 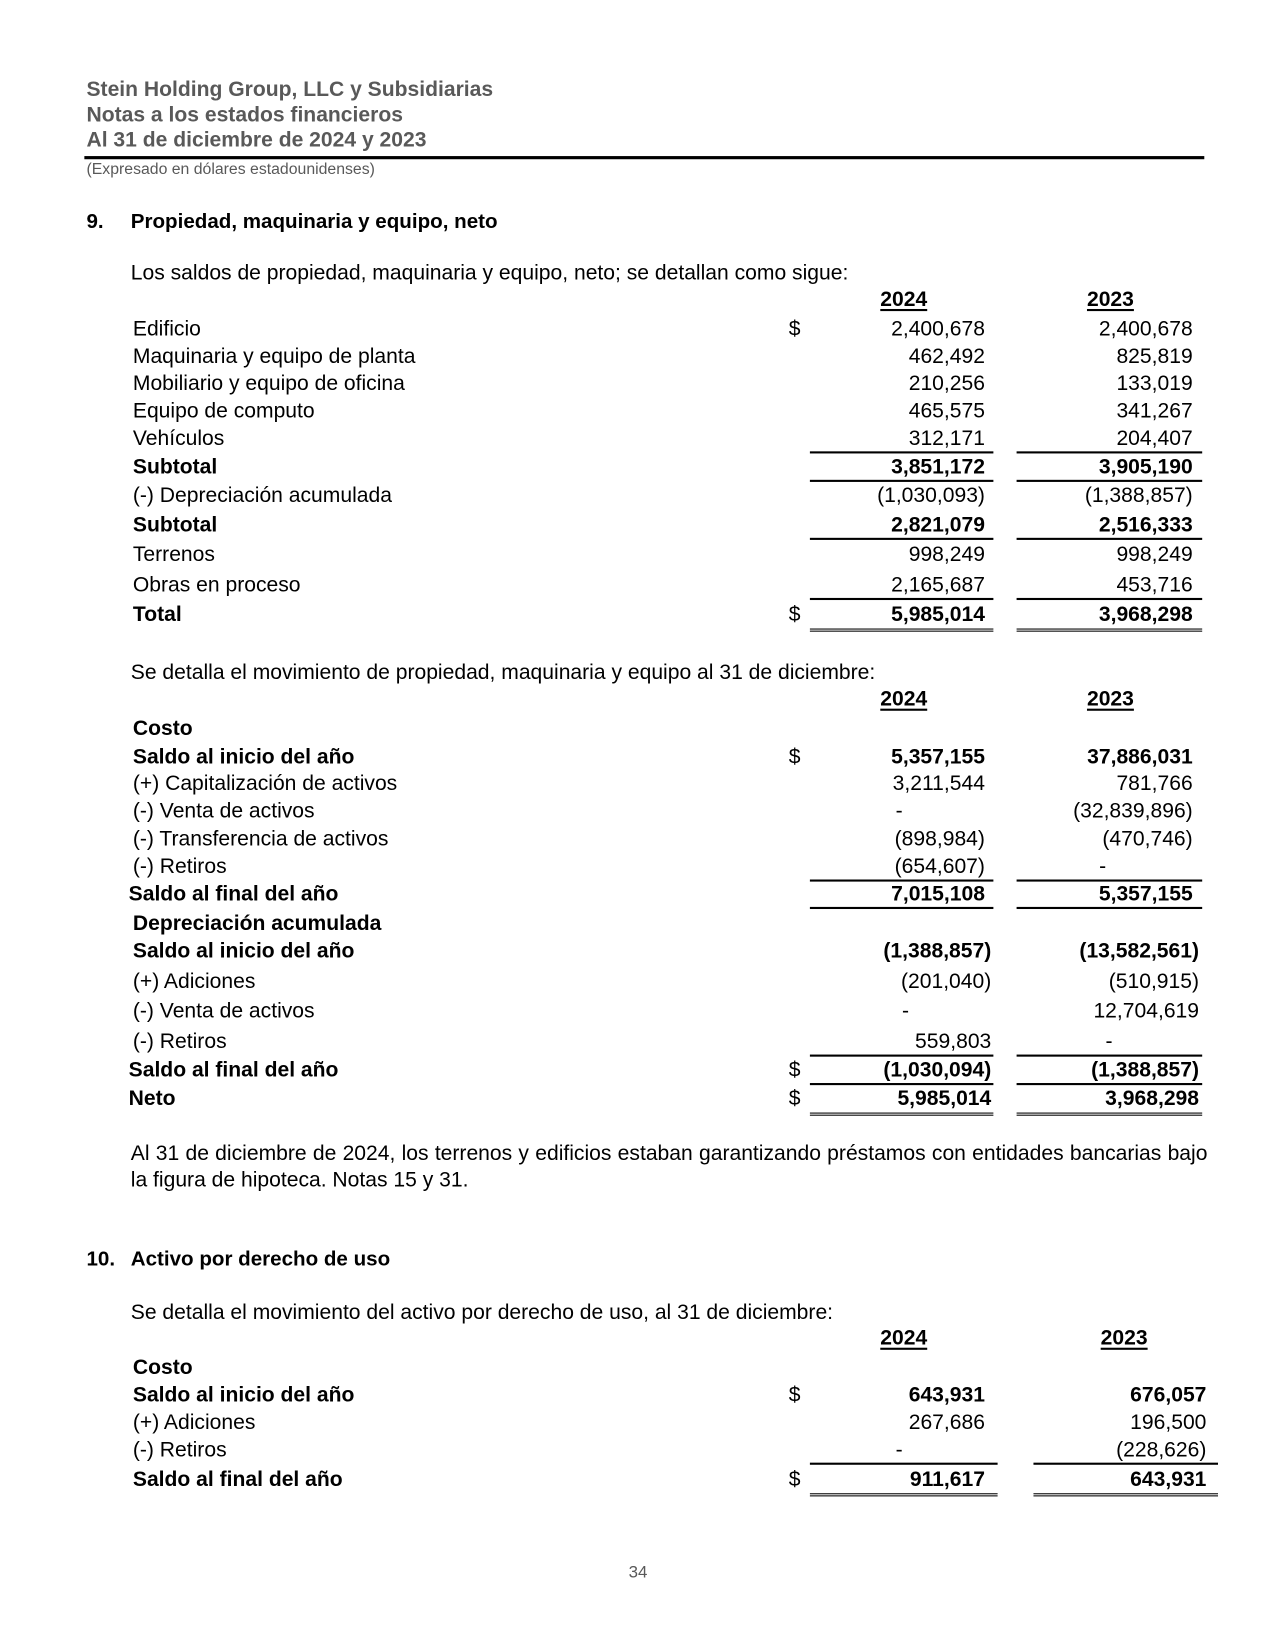 I want to click on note9-number: 9., so click(x=95, y=221).